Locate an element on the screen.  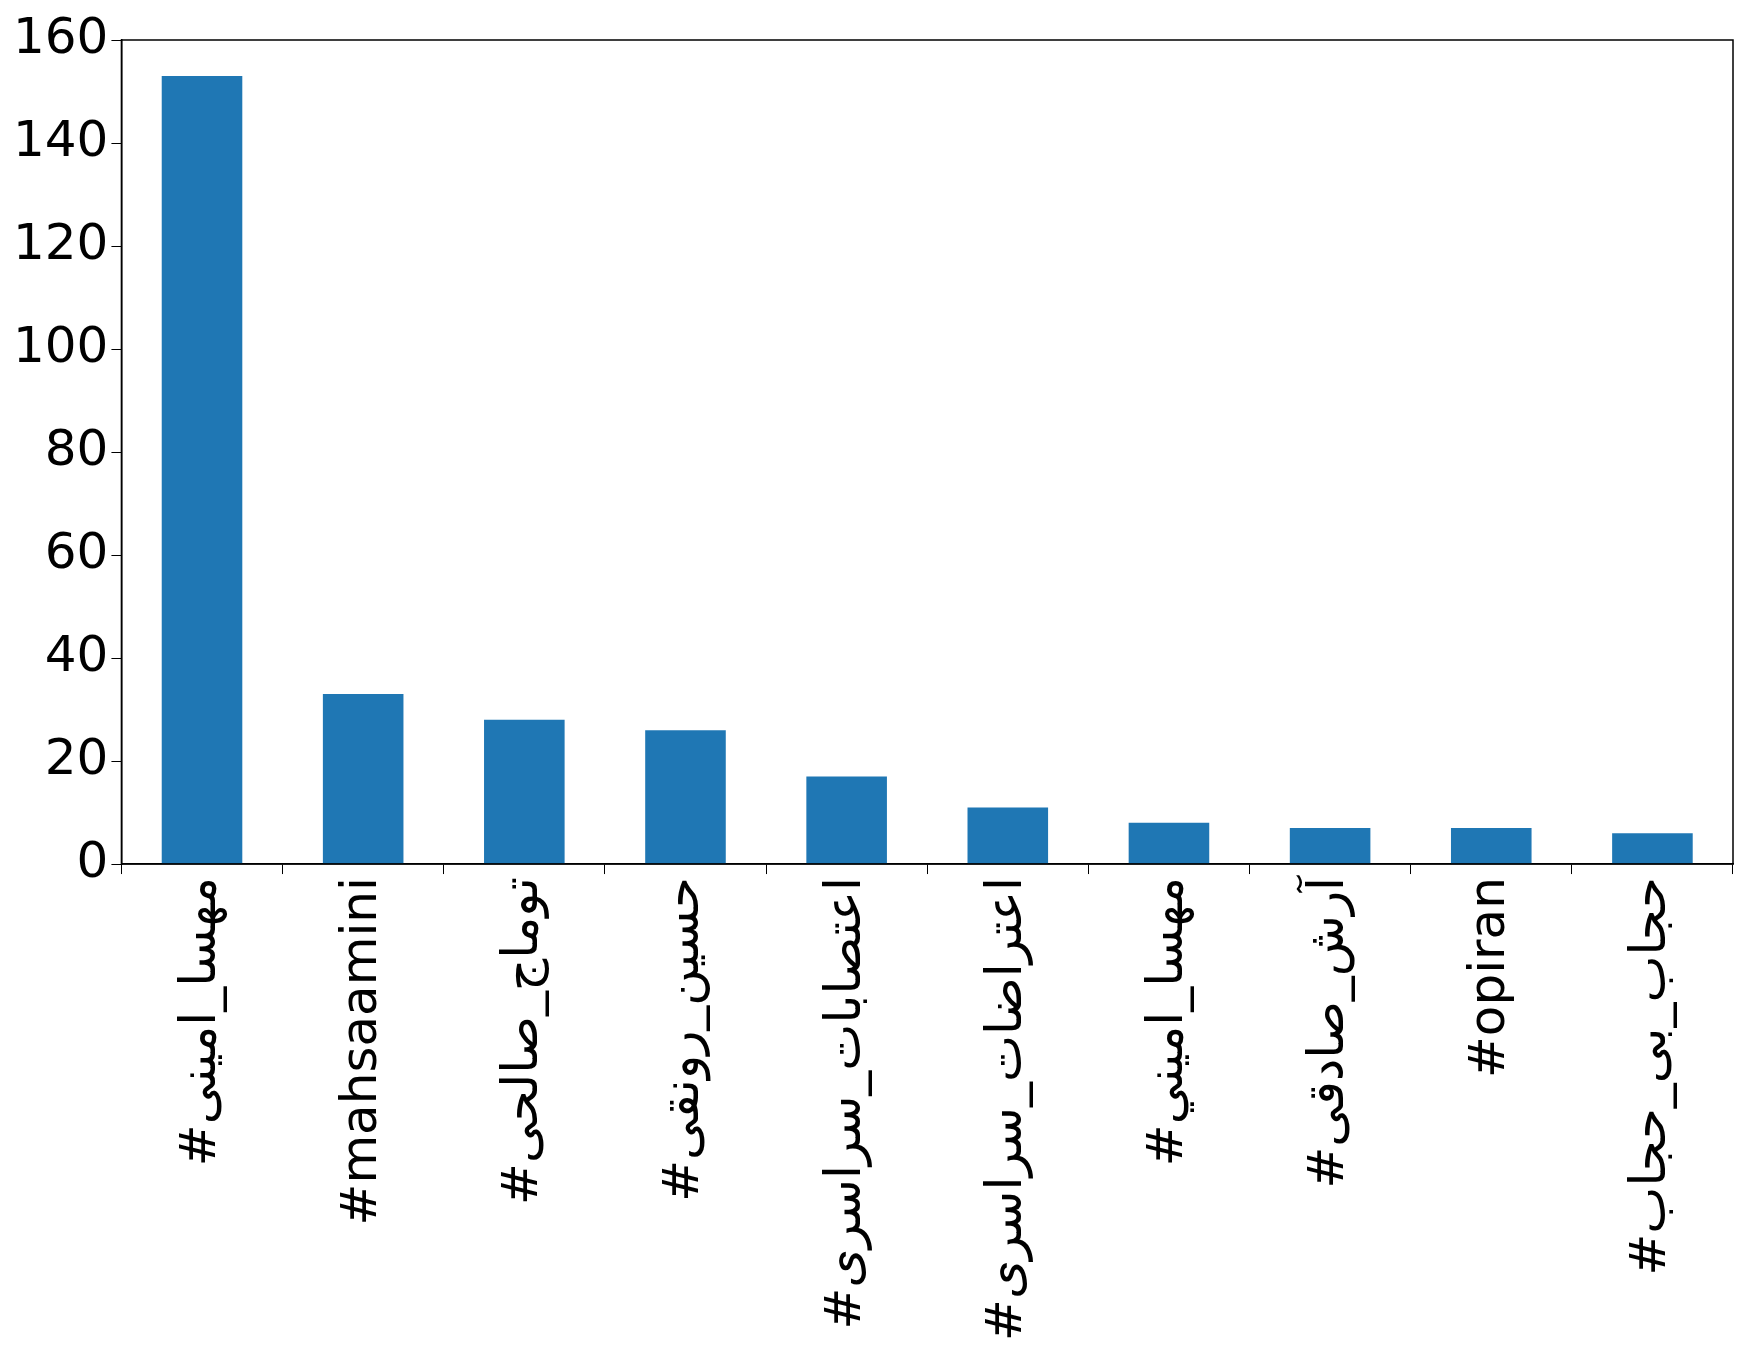
x-tick-label: #آرش_صادقی is located at coordinates (1326, 1031).